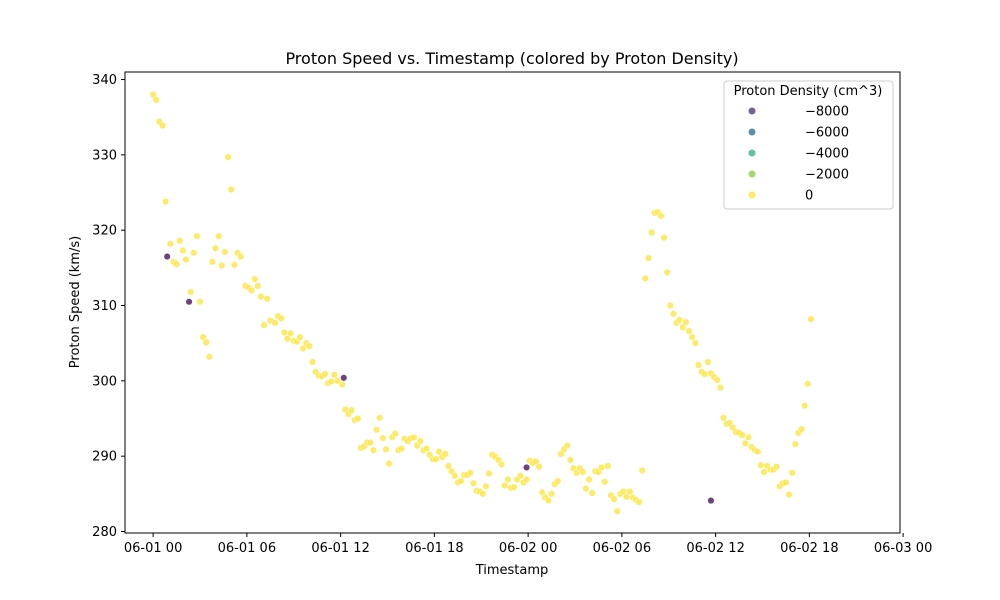 This screenshot has width=1000, height=600. What do you see at coordinates (798, 154) in the screenshot?
I see `legend-entries: −8000 −6000 −4000 −2000 0` at bounding box center [798, 154].